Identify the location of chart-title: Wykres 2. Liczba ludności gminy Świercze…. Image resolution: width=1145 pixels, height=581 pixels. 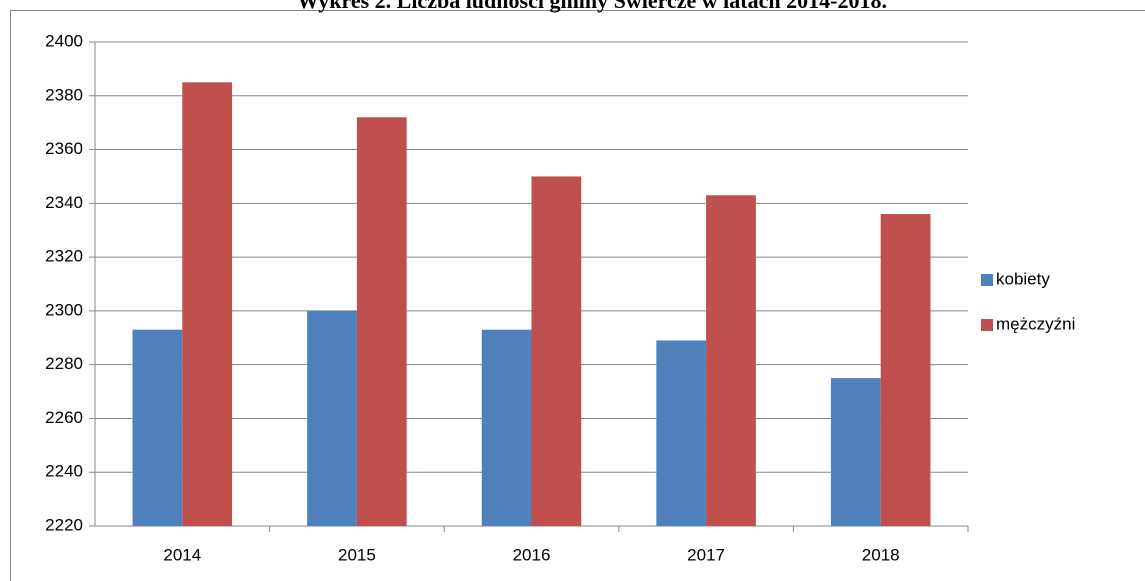
(592, 6).